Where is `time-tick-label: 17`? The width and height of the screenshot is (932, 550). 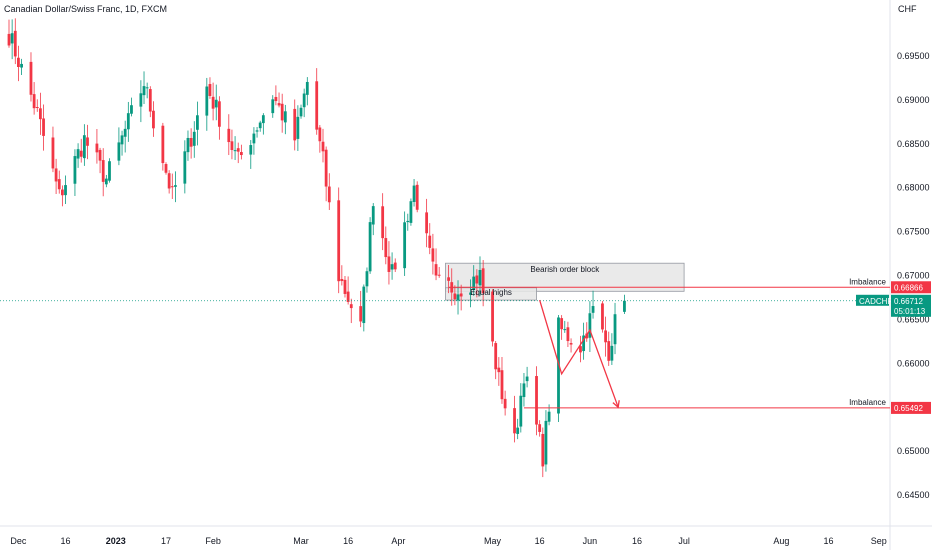
time-tick-label: 17 is located at coordinates (166, 541).